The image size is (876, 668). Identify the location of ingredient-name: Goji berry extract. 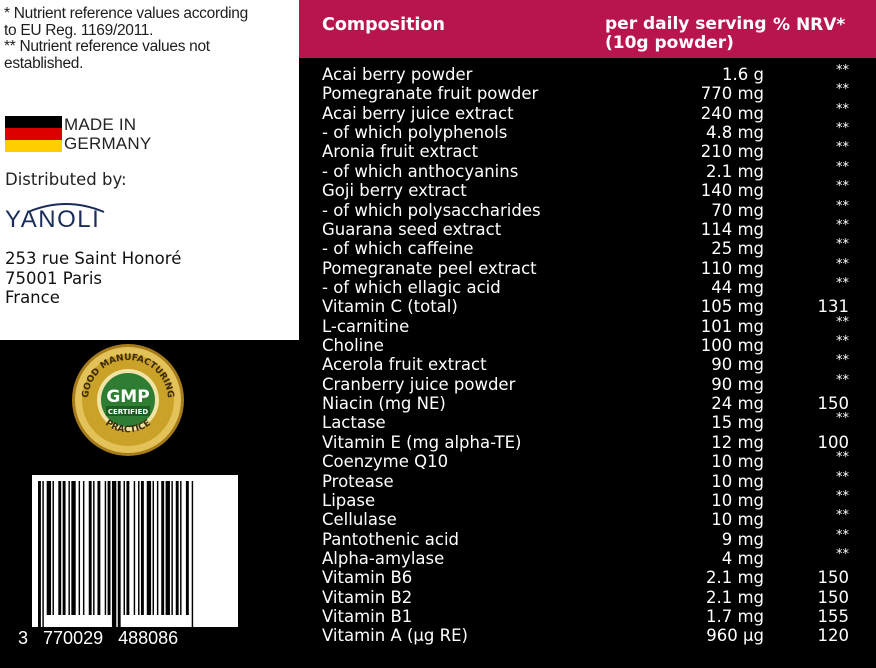
(394, 191).